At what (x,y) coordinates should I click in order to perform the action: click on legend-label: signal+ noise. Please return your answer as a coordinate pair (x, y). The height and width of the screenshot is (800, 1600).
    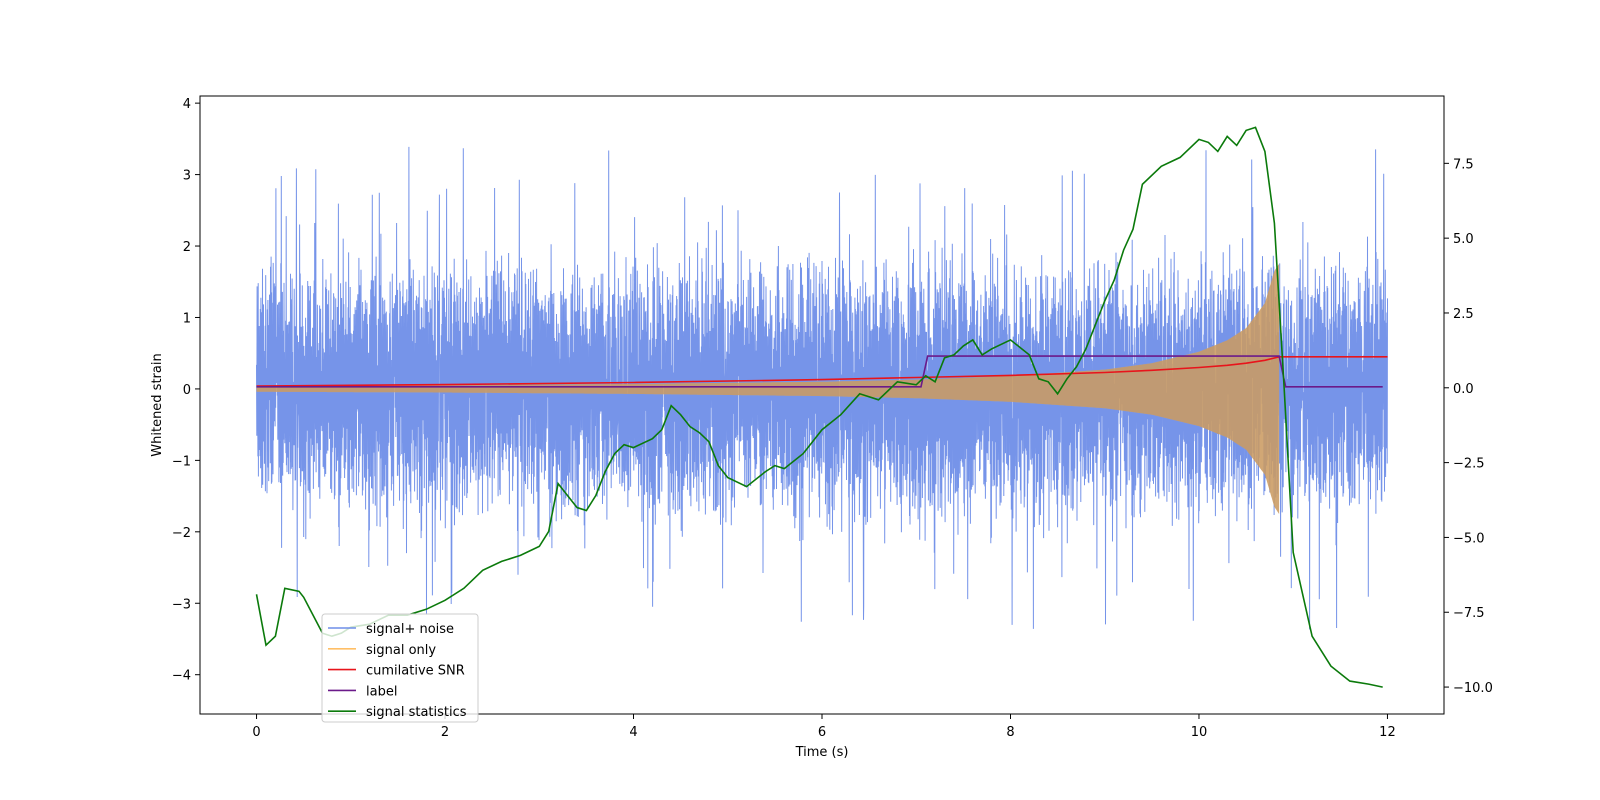
    Looking at the image, I should click on (410, 629).